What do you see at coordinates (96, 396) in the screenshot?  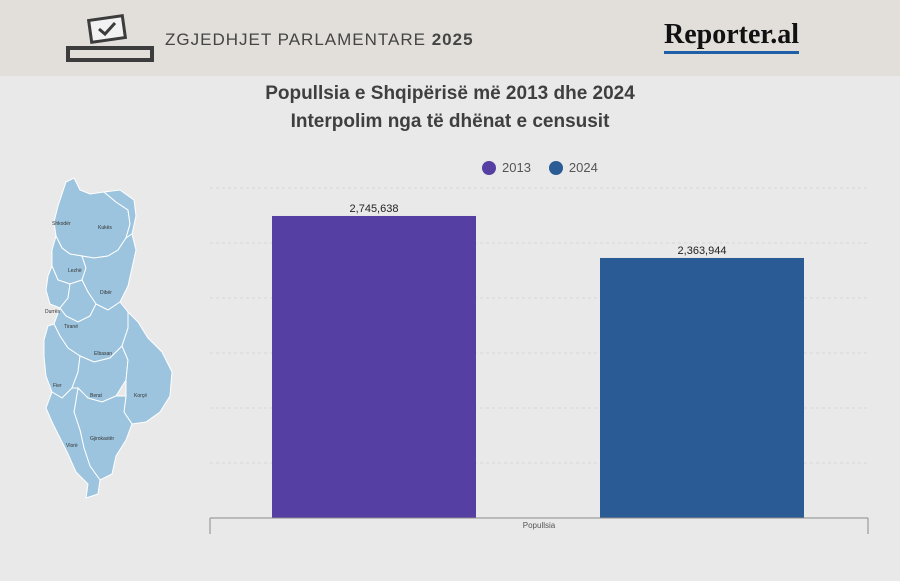 I see `map-label-berat: Berat` at bounding box center [96, 396].